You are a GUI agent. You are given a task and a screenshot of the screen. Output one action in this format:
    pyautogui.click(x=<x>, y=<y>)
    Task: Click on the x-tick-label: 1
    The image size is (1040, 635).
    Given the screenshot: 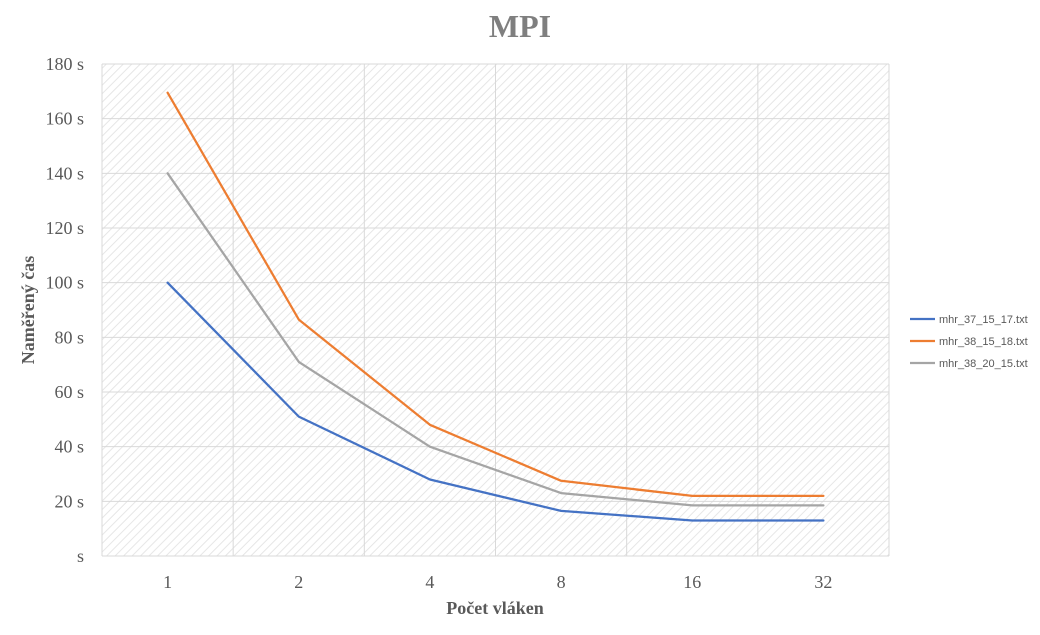 What is the action you would take?
    pyautogui.click(x=167, y=582)
    